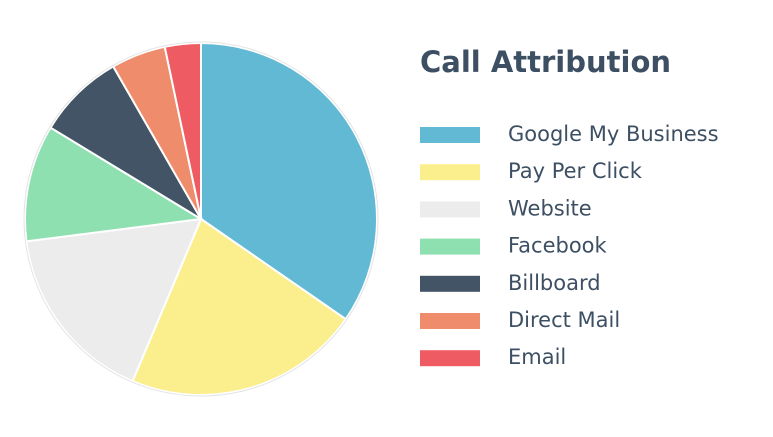 This screenshot has height=437, width=773. I want to click on legend-label: Facebook, so click(558, 246).